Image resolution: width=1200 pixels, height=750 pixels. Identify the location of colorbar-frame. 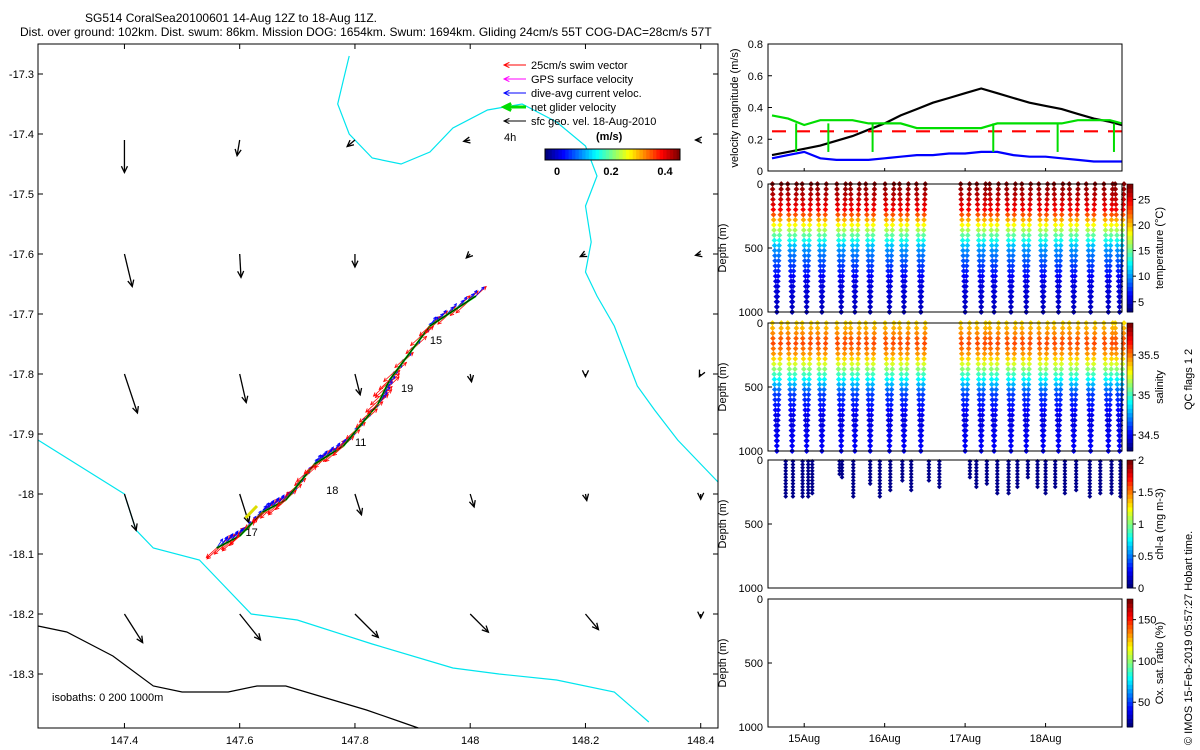
(1130, 248).